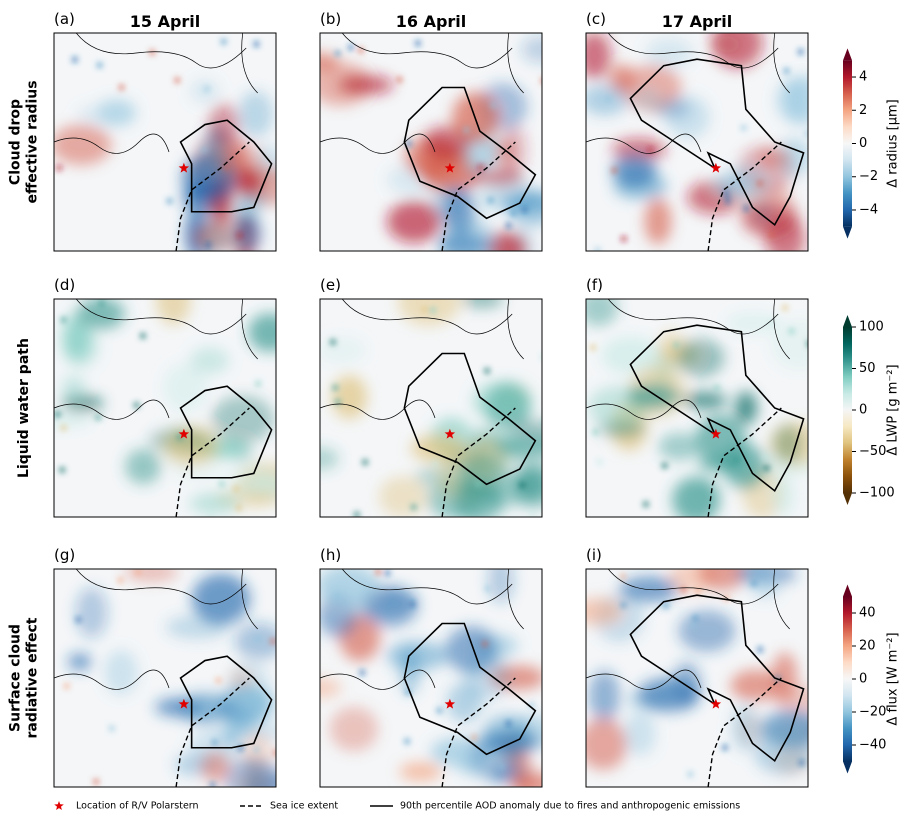 Image resolution: width=903 pixels, height=818 pixels. I want to click on colorbar-tick-label: 100, so click(871, 327).